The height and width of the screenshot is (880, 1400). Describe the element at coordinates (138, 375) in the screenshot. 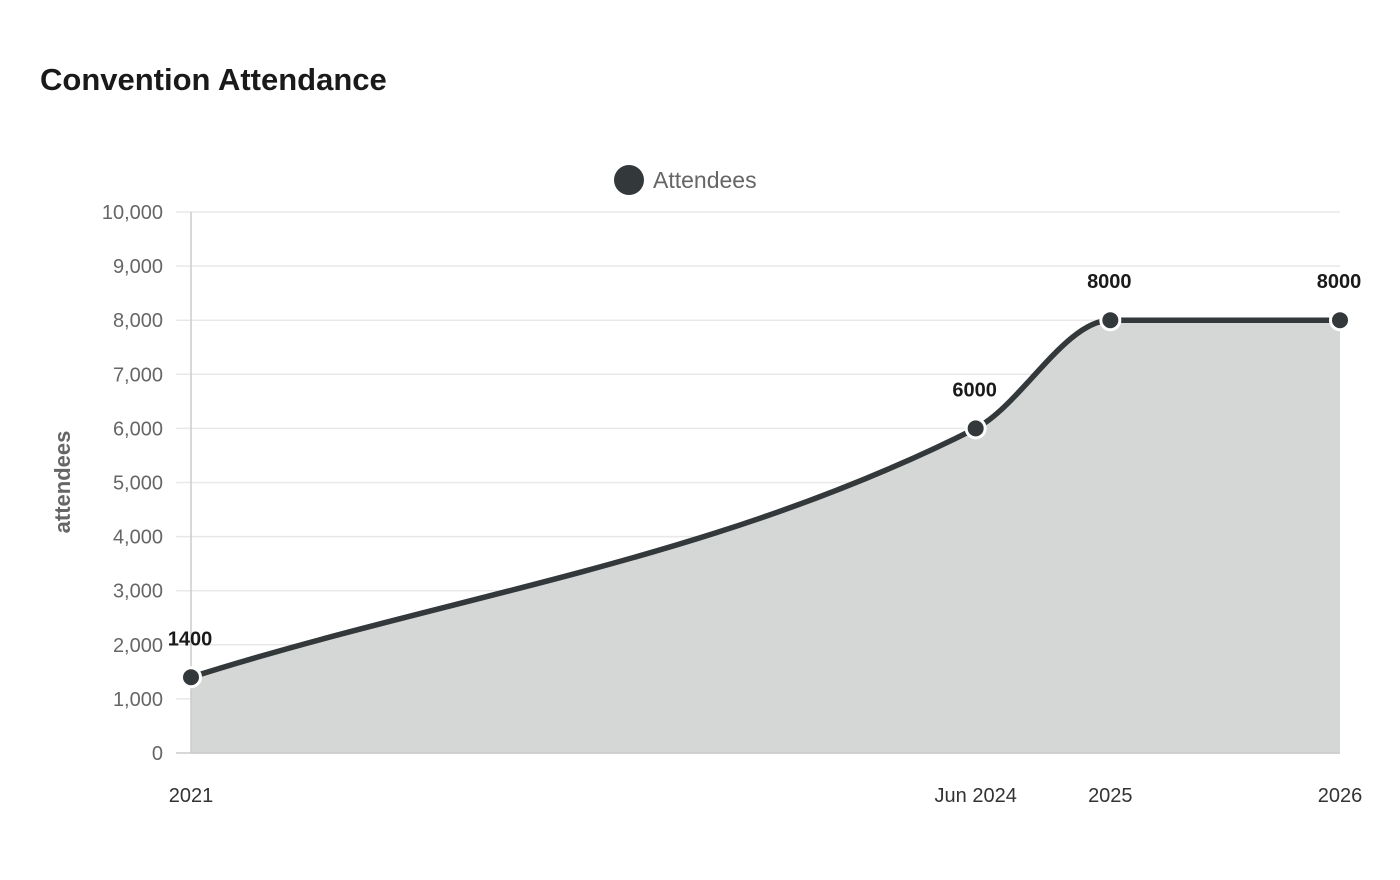

I see `y-tick-label: 7,000` at that location.